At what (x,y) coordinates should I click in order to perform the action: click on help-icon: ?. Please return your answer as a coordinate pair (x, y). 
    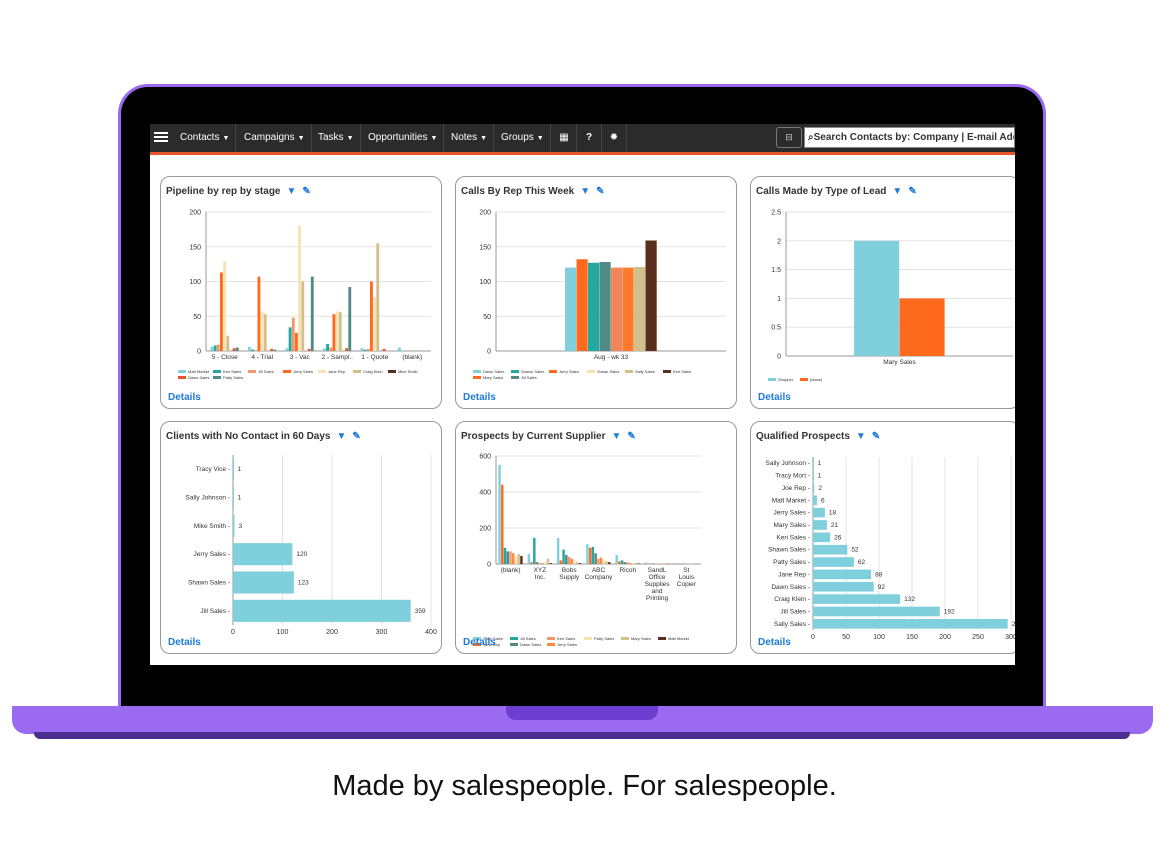
    Looking at the image, I should click on (589, 138).